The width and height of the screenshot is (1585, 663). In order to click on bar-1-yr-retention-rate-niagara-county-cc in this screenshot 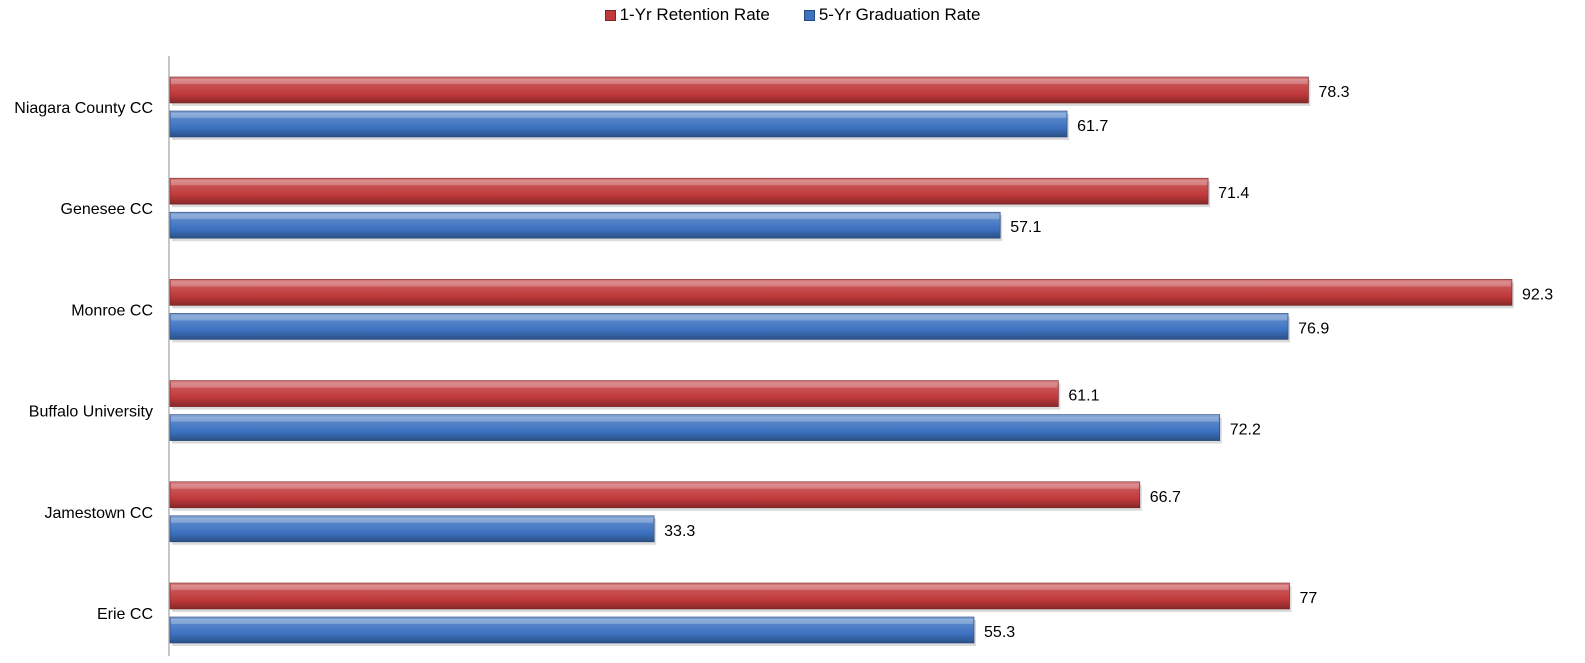, I will do `click(739, 90)`.